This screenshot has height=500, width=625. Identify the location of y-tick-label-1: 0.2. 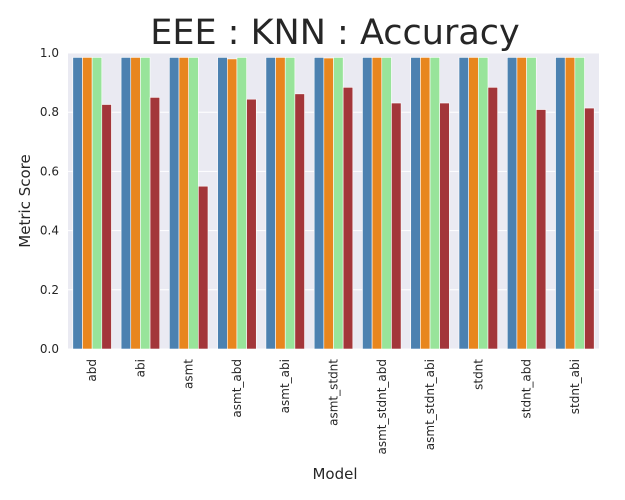
(49, 290).